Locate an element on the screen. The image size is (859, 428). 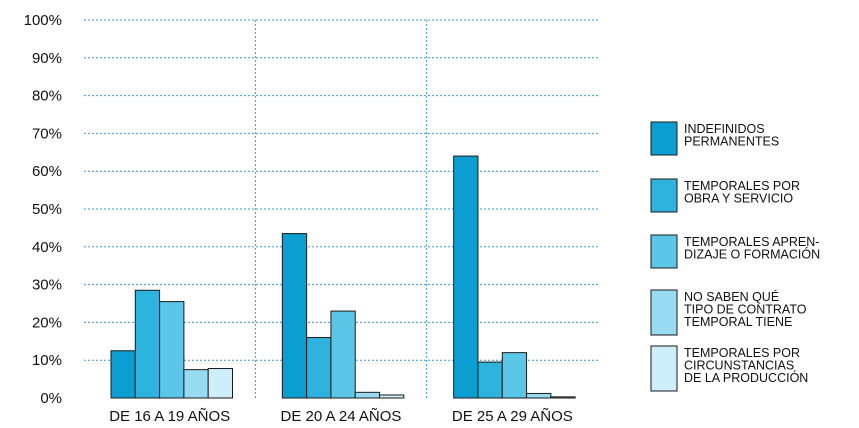
y-tick-label: 10% is located at coordinates (47, 360).